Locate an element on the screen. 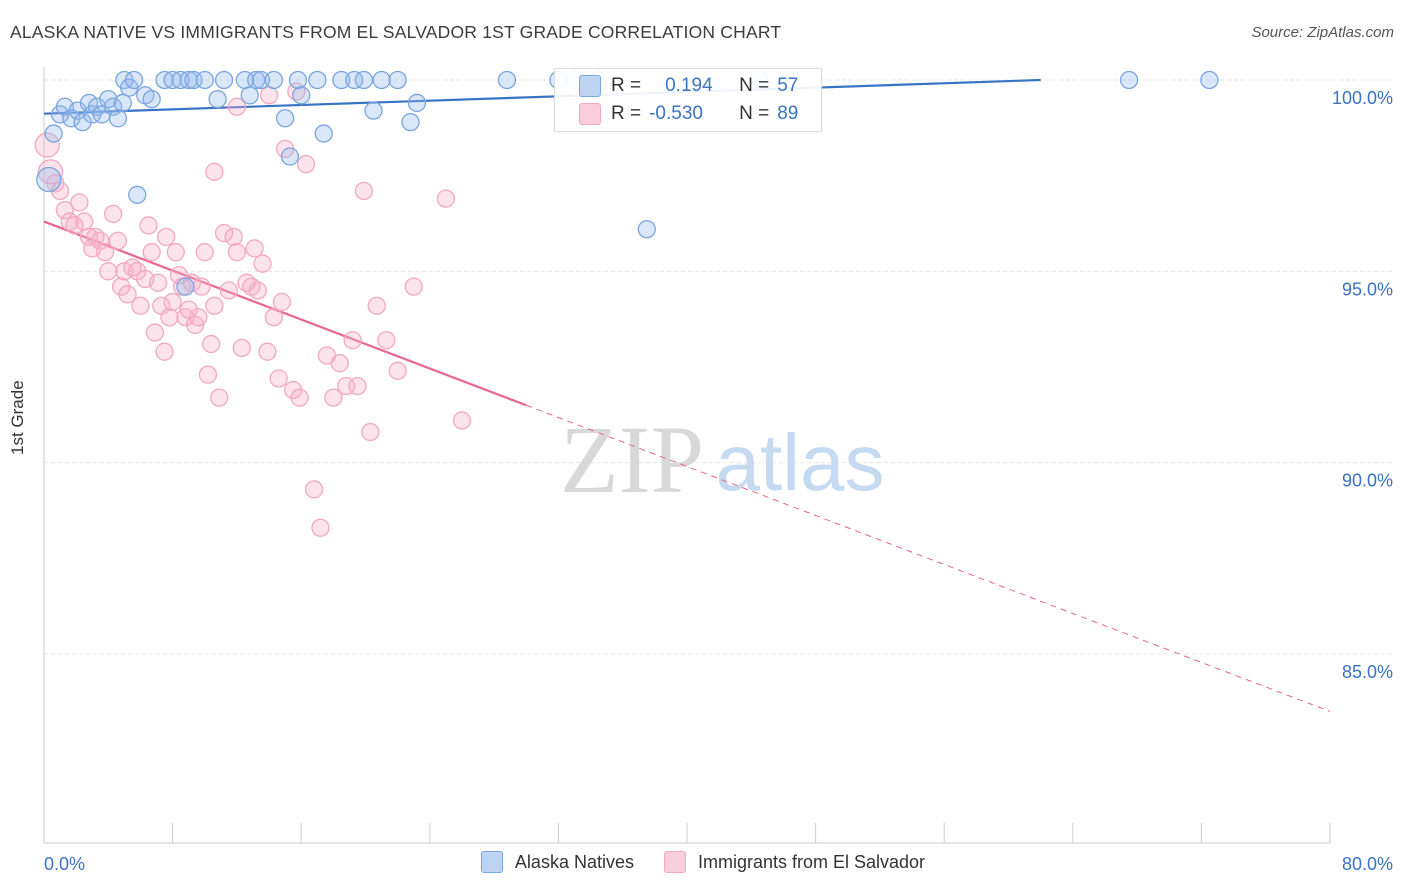 The width and height of the screenshot is (1406, 892). legend-r-label: R = is located at coordinates (626, 113).